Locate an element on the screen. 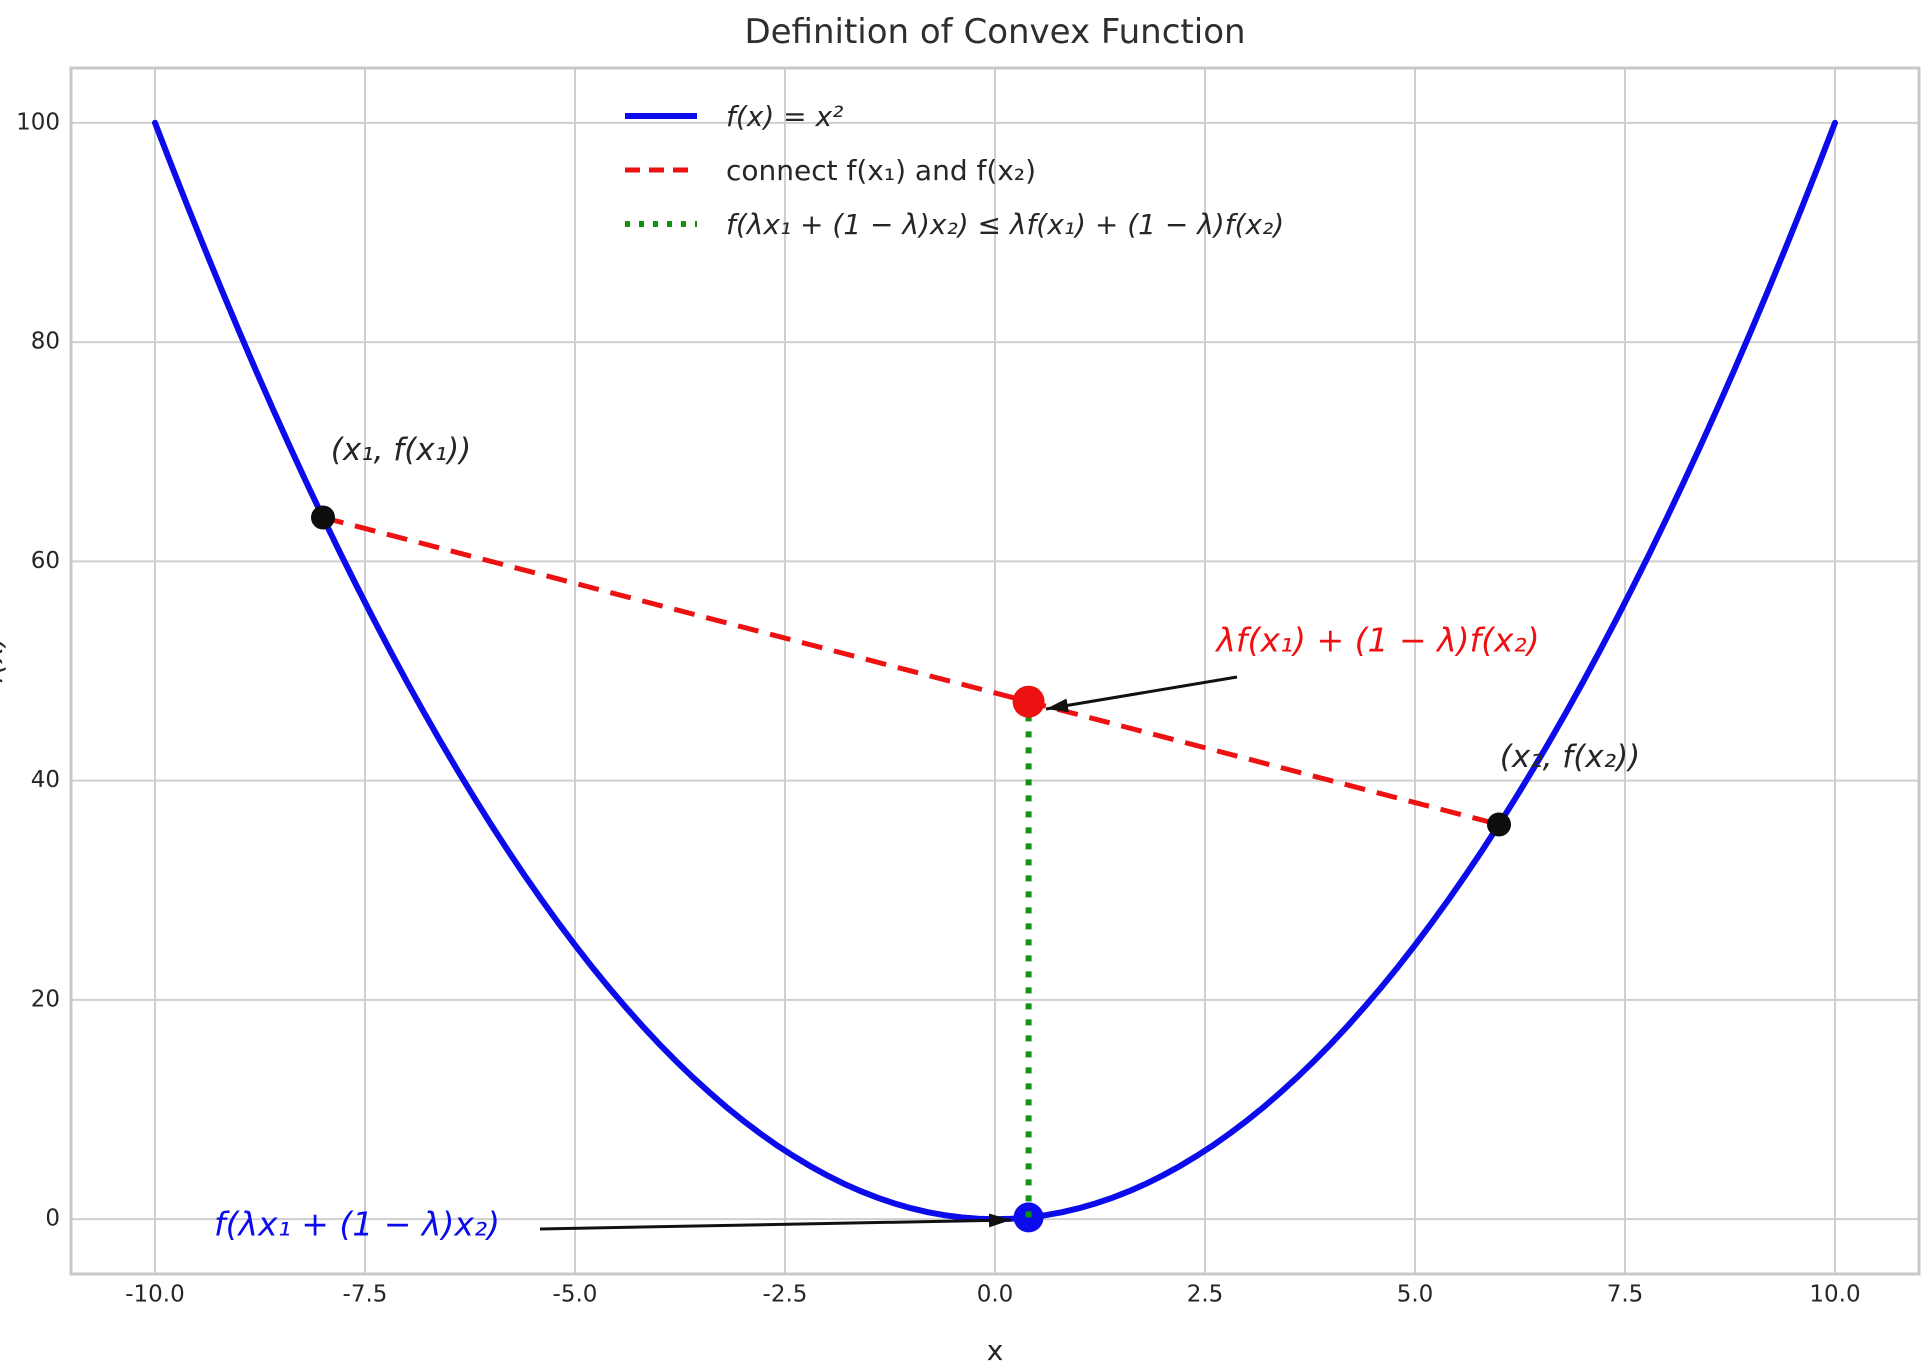 The image size is (1928, 1372). y-tick-label: 0 is located at coordinates (52, 1219).